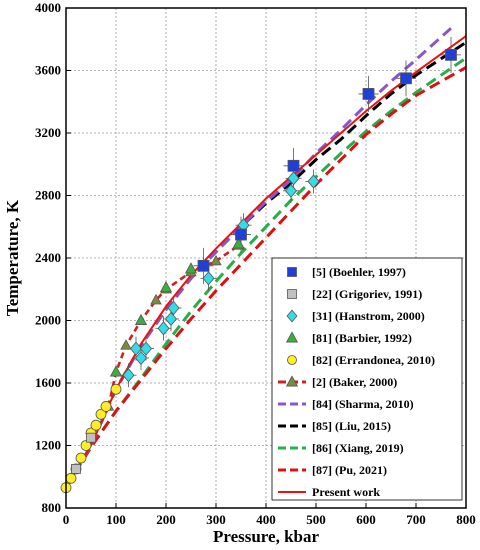 The height and width of the screenshot is (550, 480). What do you see at coordinates (358, 448) in the screenshot?
I see `legend-label: [86] (Xiang, 2019)` at bounding box center [358, 448].